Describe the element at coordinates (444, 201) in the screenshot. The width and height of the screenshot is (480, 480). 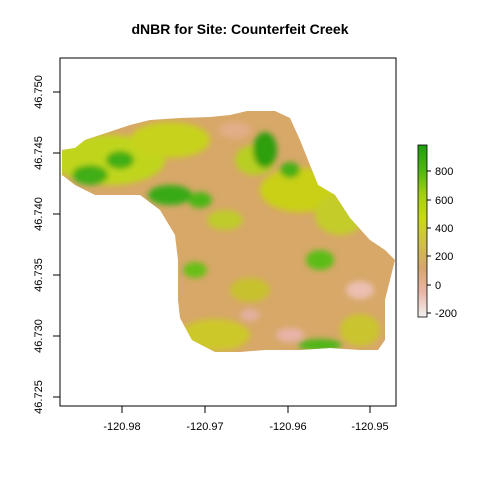
I see `legend-tick-label: 600` at that location.